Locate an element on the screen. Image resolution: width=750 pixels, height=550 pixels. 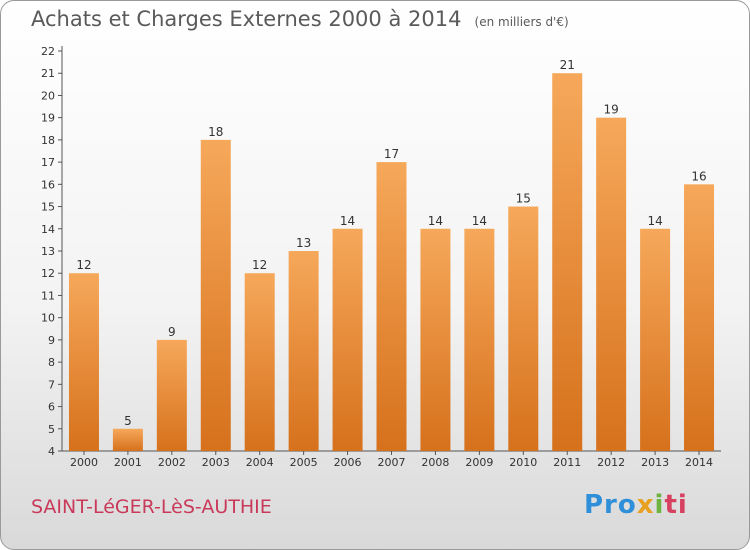
y-tick-label: 5 is located at coordinates (51, 429).